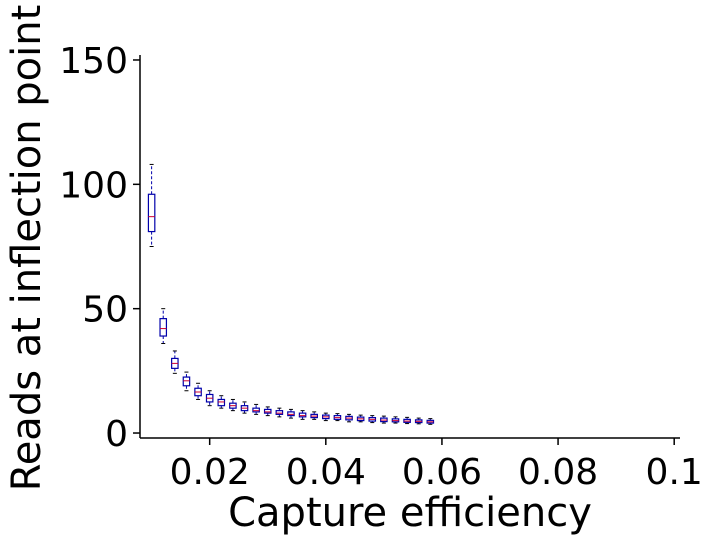 Image resolution: width=717 pixels, height=542 pixels. I want to click on y-axis-label: Reads at inflection point, so click(27, 248).